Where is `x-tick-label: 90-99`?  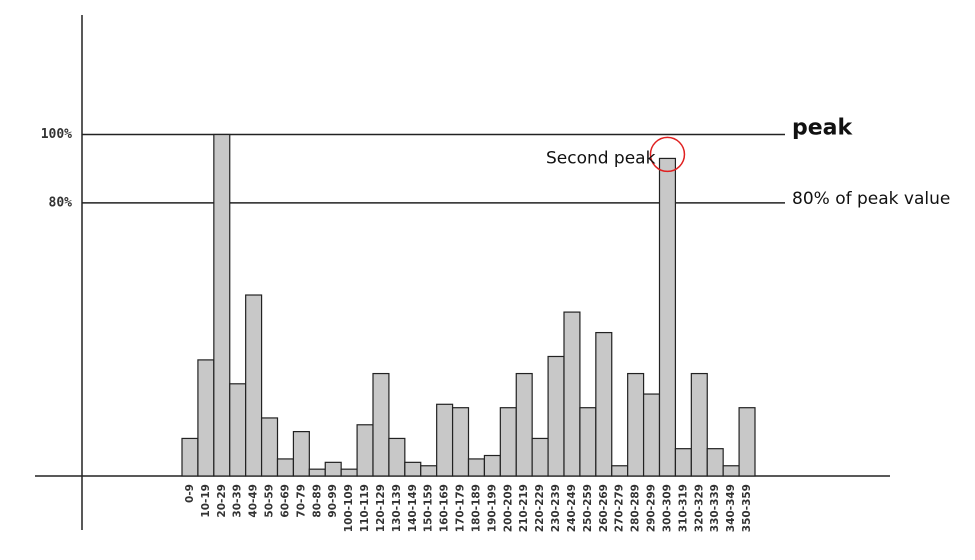 x-tick-label: 90-99 is located at coordinates (333, 501).